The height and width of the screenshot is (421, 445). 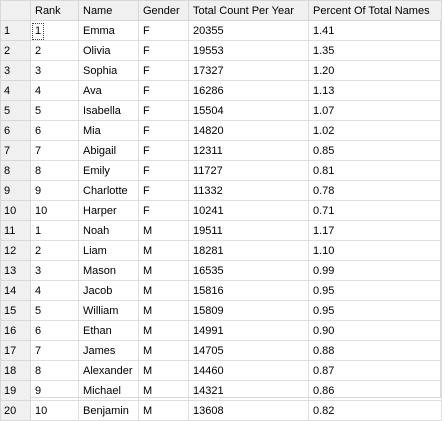 What do you see at coordinates (221, 150) in the screenshot?
I see `table-row: 7 7 Abigail F 12311 0.85` at bounding box center [221, 150].